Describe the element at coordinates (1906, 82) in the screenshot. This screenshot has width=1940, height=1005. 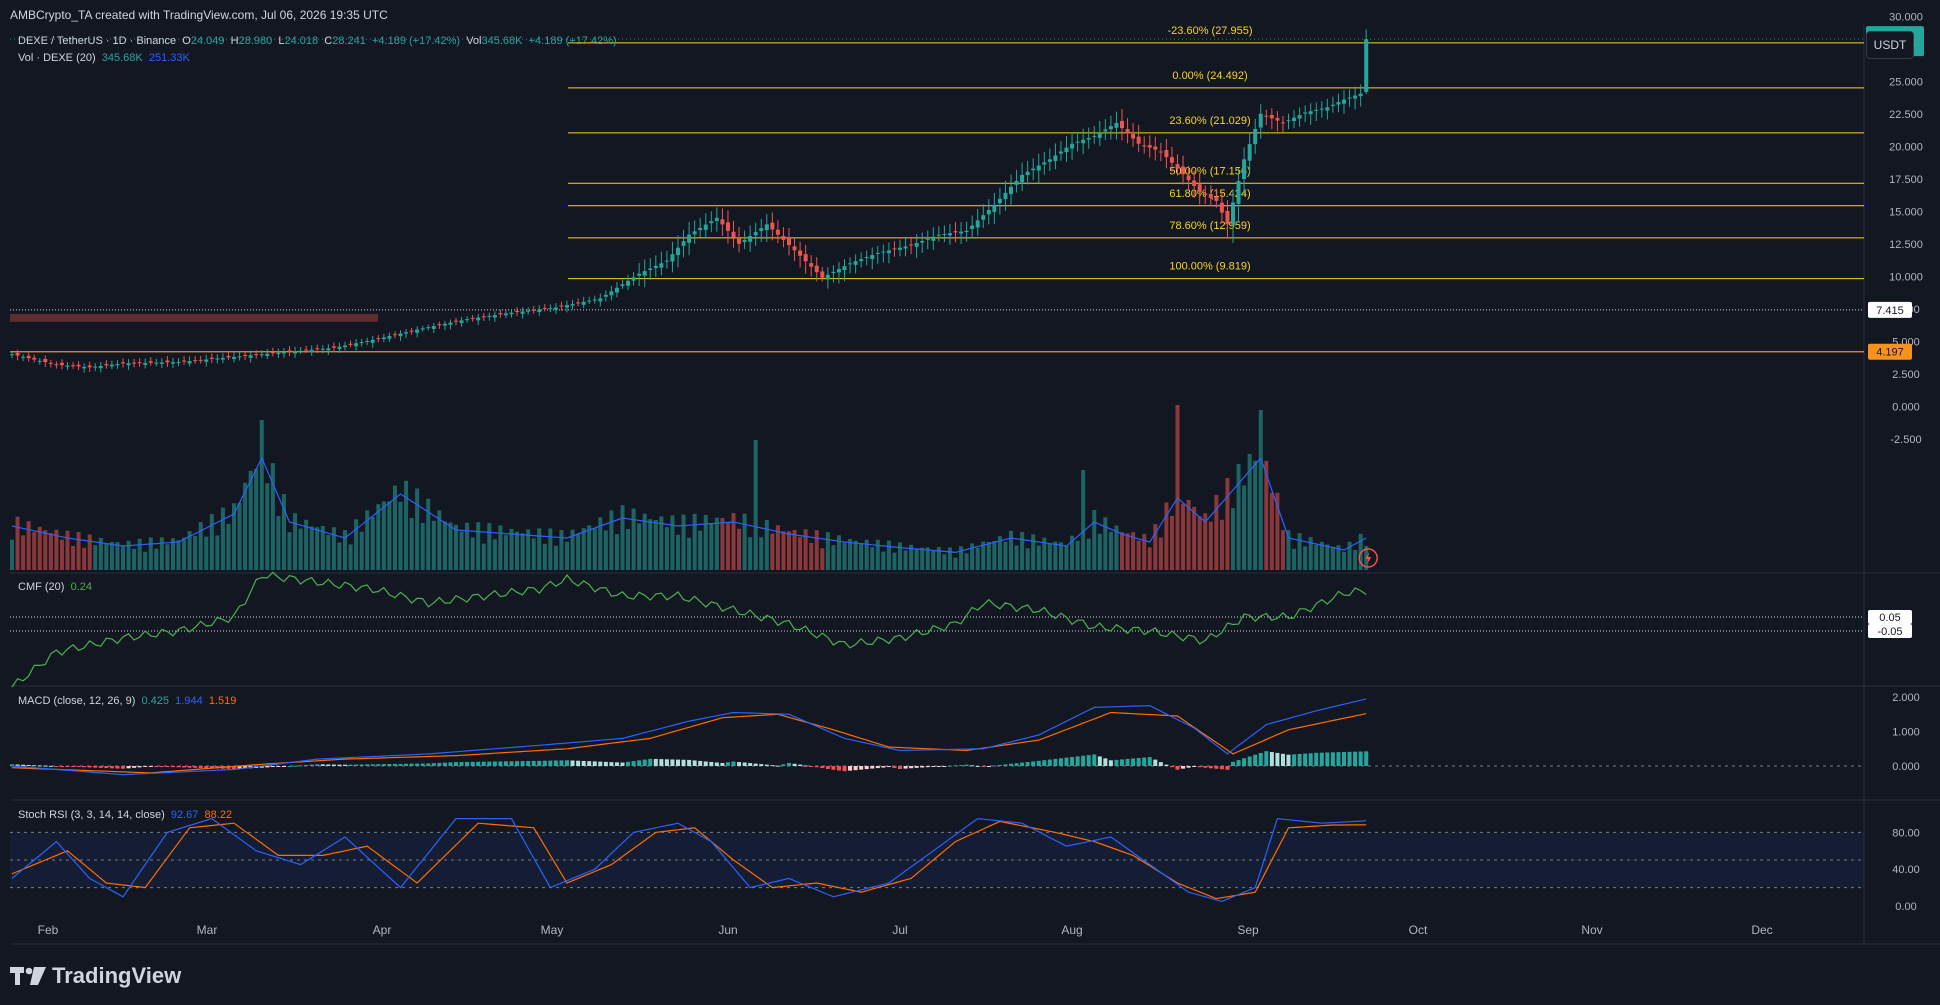
I see `price-tick-label: 25.000` at that location.